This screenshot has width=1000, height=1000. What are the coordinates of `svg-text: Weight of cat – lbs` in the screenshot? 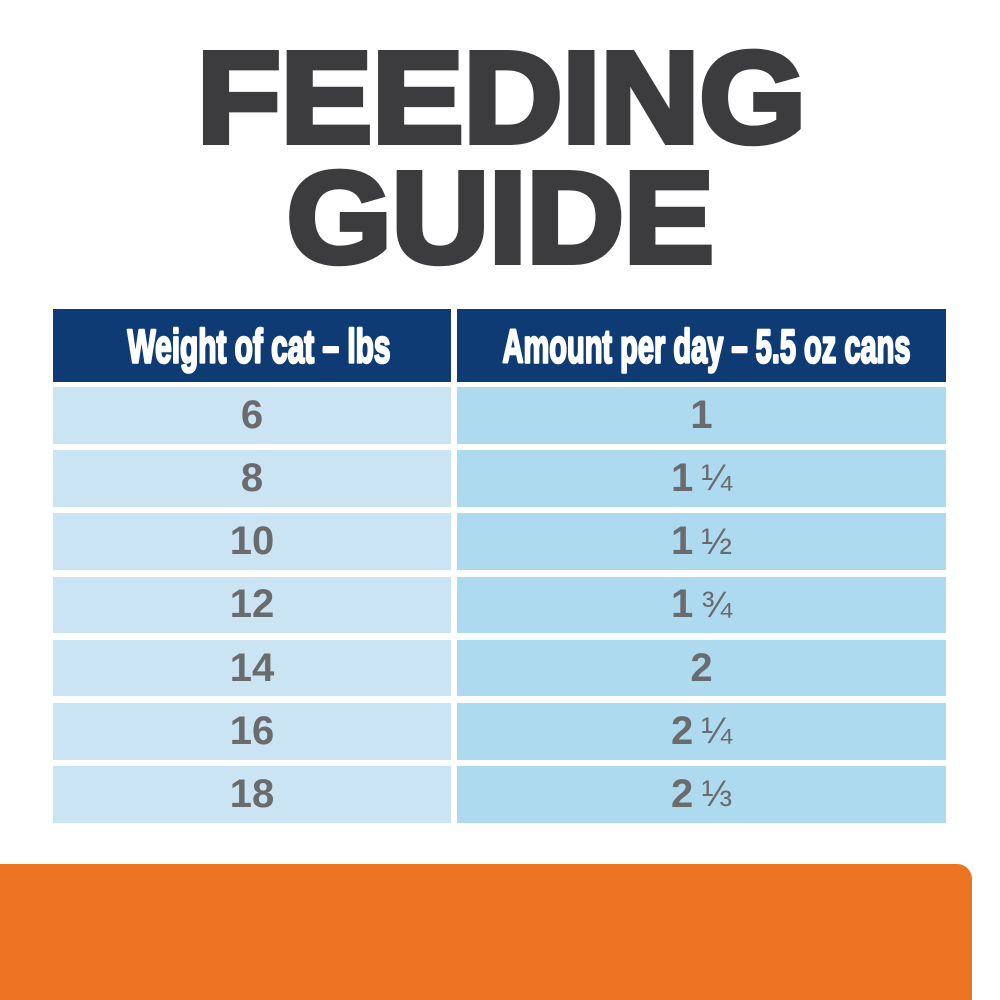 It's located at (259, 345).